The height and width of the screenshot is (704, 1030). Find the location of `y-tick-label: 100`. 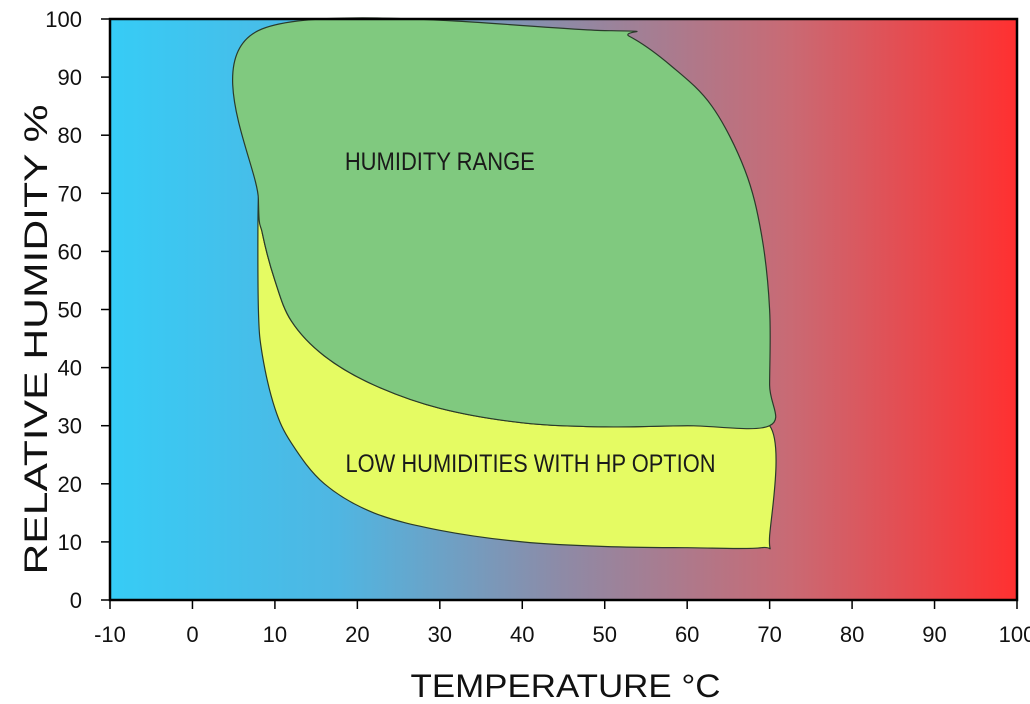

y-tick-label: 100 is located at coordinates (63, 19).